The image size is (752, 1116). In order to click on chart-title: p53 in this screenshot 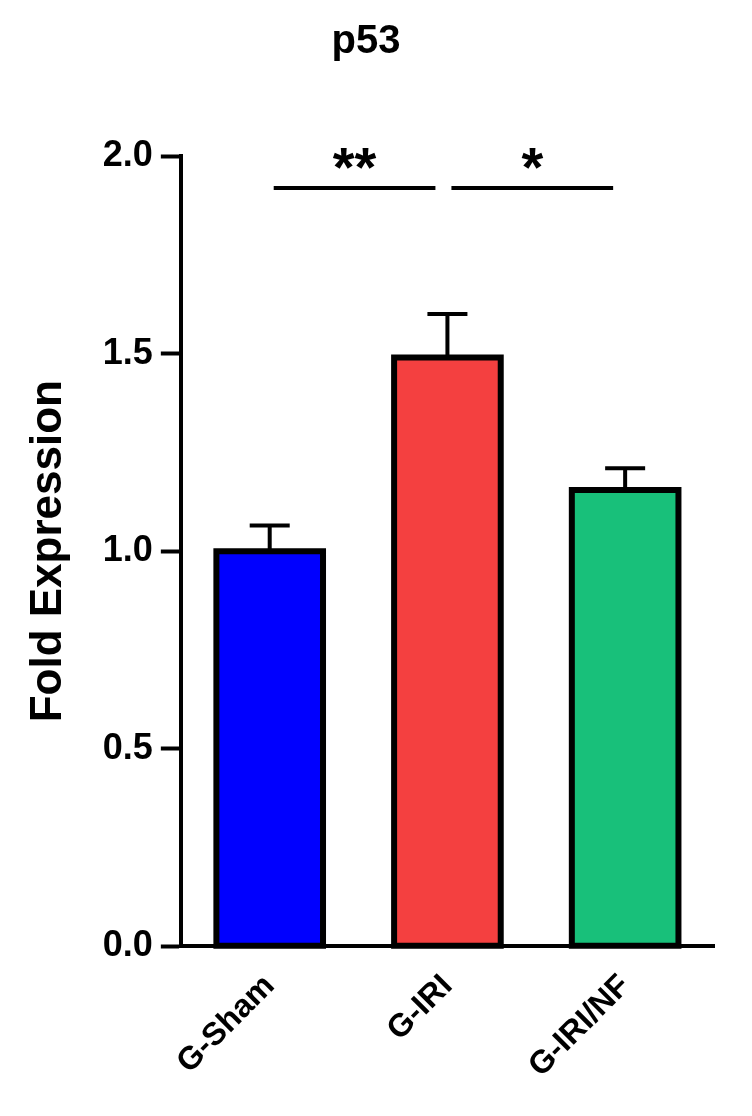, I will do `click(366, 39)`.